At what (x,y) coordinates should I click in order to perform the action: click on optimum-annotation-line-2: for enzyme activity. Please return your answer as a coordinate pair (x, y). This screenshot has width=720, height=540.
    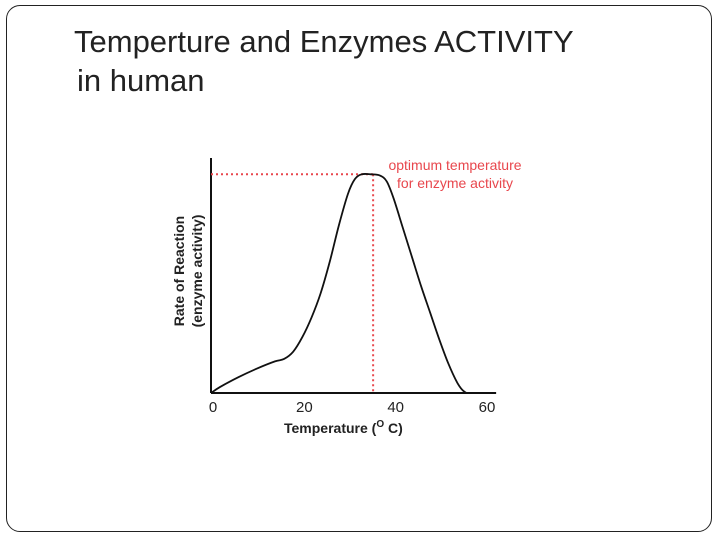
    Looking at the image, I should click on (455, 183).